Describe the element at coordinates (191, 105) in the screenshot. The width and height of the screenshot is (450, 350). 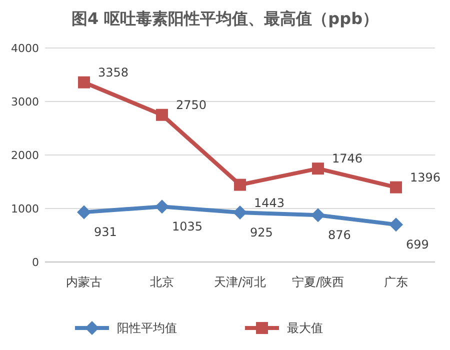
I see `data-label: 2750` at that location.